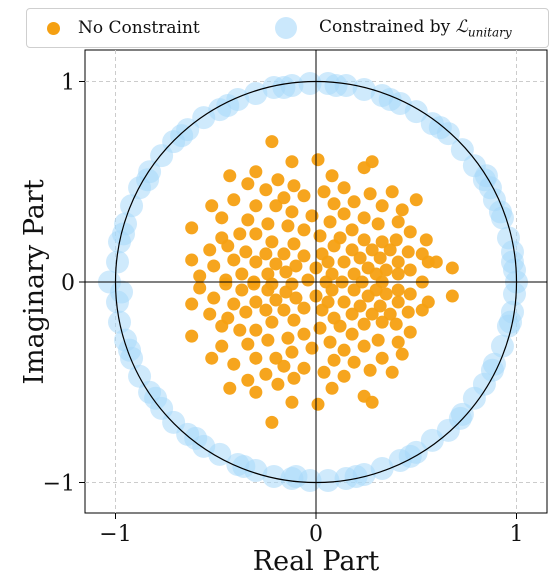 This screenshot has width=560, height=587. What do you see at coordinates (59, 484) in the screenshot?
I see `y-tick-label: −1` at bounding box center [59, 484].